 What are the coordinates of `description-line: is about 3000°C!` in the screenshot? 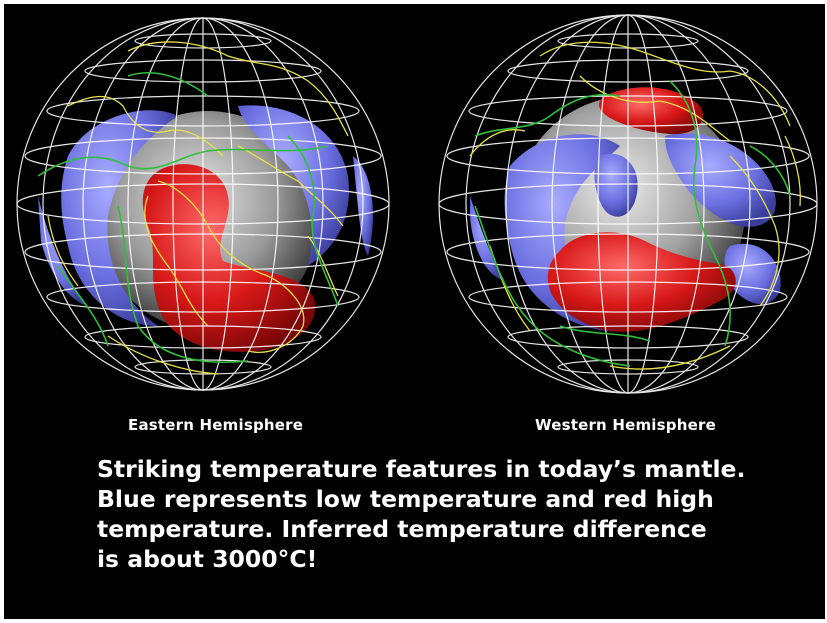 It's located at (207, 559).